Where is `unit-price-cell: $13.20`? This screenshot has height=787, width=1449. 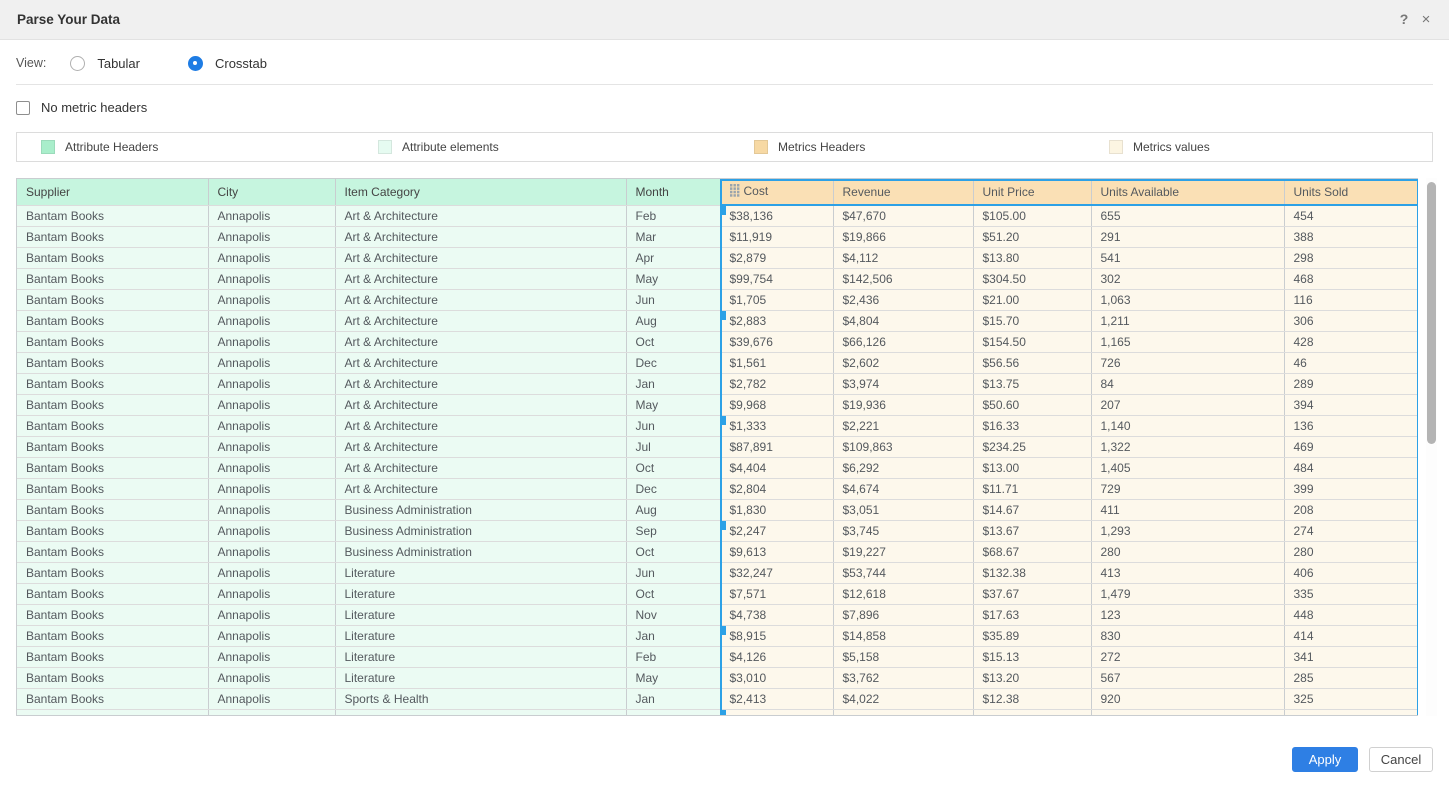
unit-price-cell: $13.20 is located at coordinates (1032, 678).